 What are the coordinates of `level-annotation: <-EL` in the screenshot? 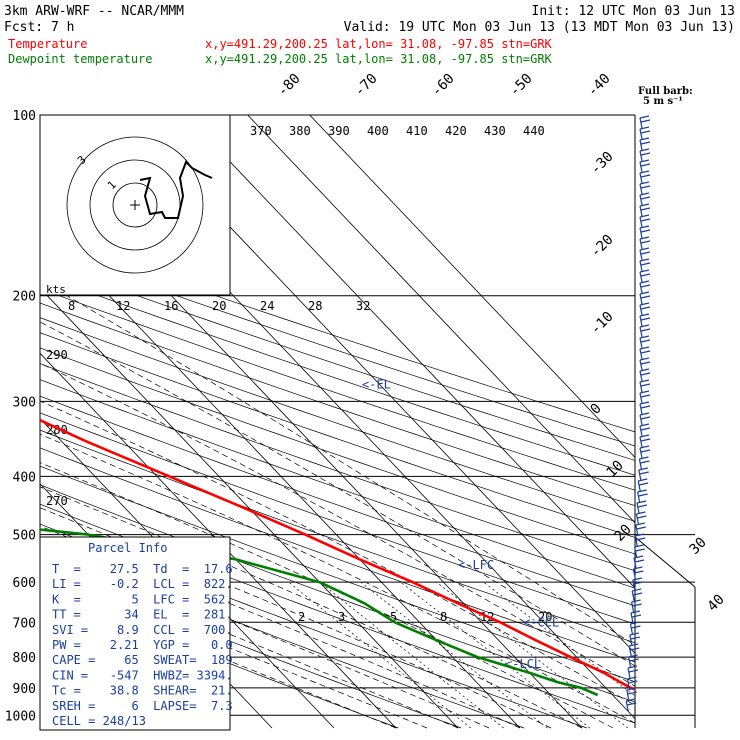 It's located at (376, 384).